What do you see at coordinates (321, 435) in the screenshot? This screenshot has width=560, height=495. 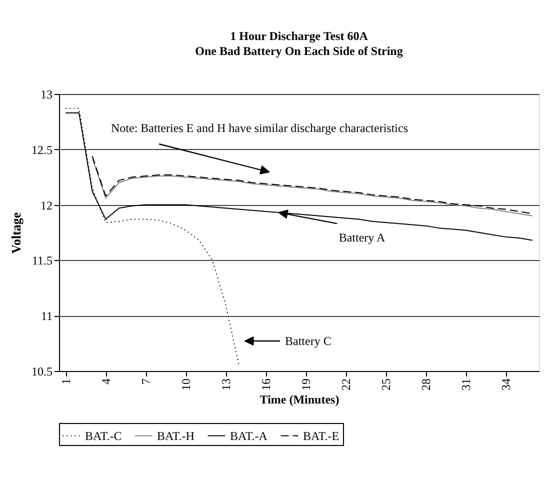 I see `legend-label: BAT.-E` at bounding box center [321, 435].